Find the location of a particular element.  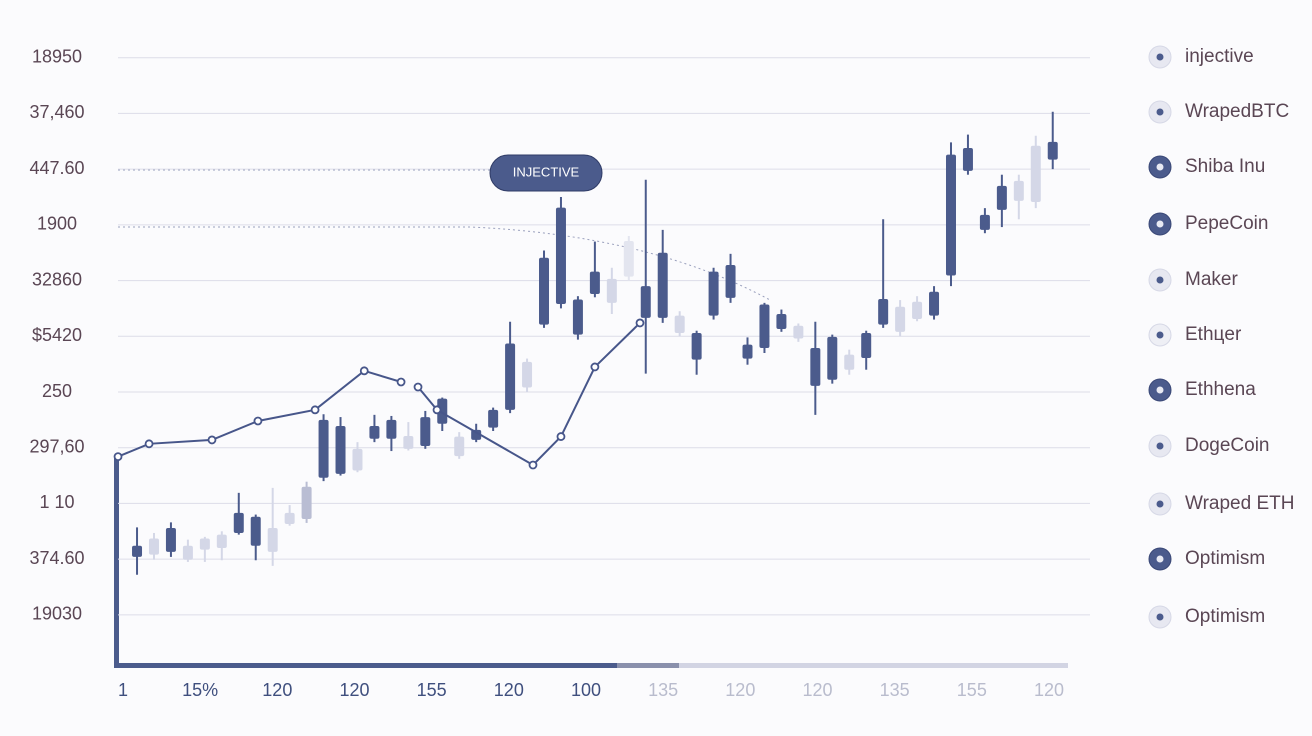

legend-label: Optimism is located at coordinates (1225, 558).